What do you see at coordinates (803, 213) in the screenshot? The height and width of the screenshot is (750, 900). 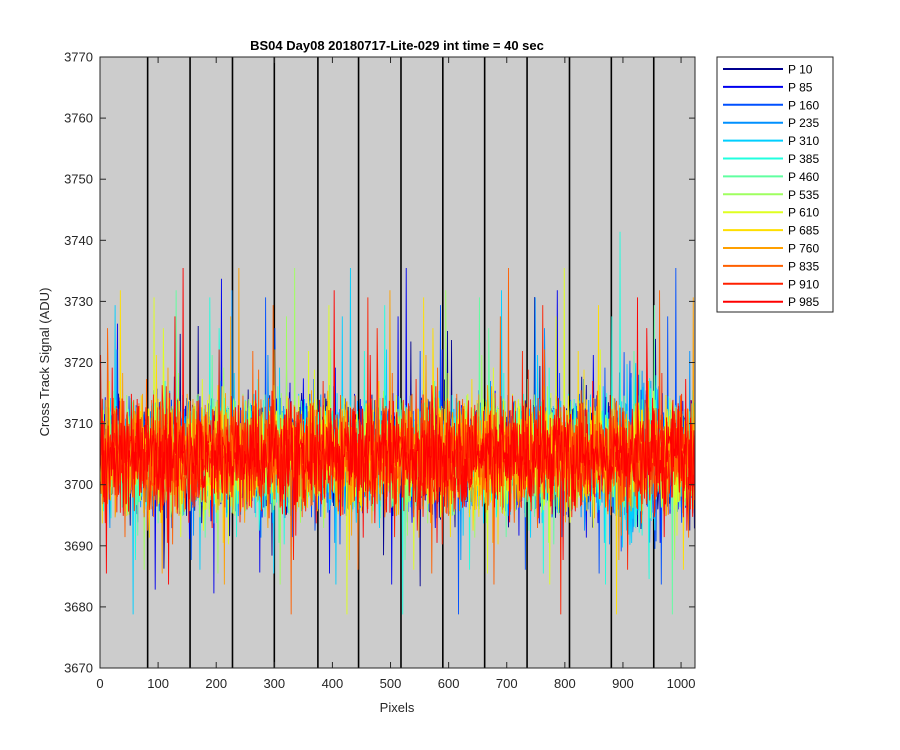 I see `legend-label: P 610` at bounding box center [803, 213].